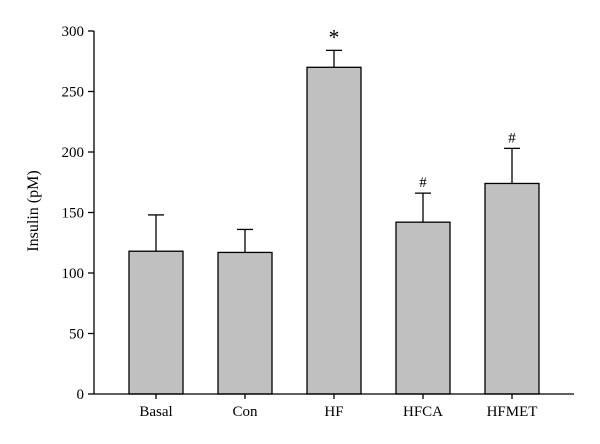  What do you see at coordinates (73, 214) in the screenshot?
I see `y-tick-label-150: 150` at bounding box center [73, 214].